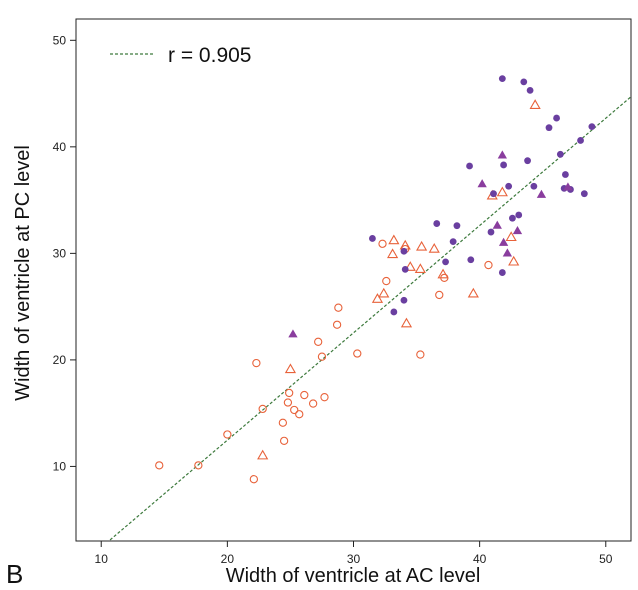 This screenshot has width=638, height=590. Describe the element at coordinates (60, 360) in the screenshot. I see `y-tick-label: 20` at that location.